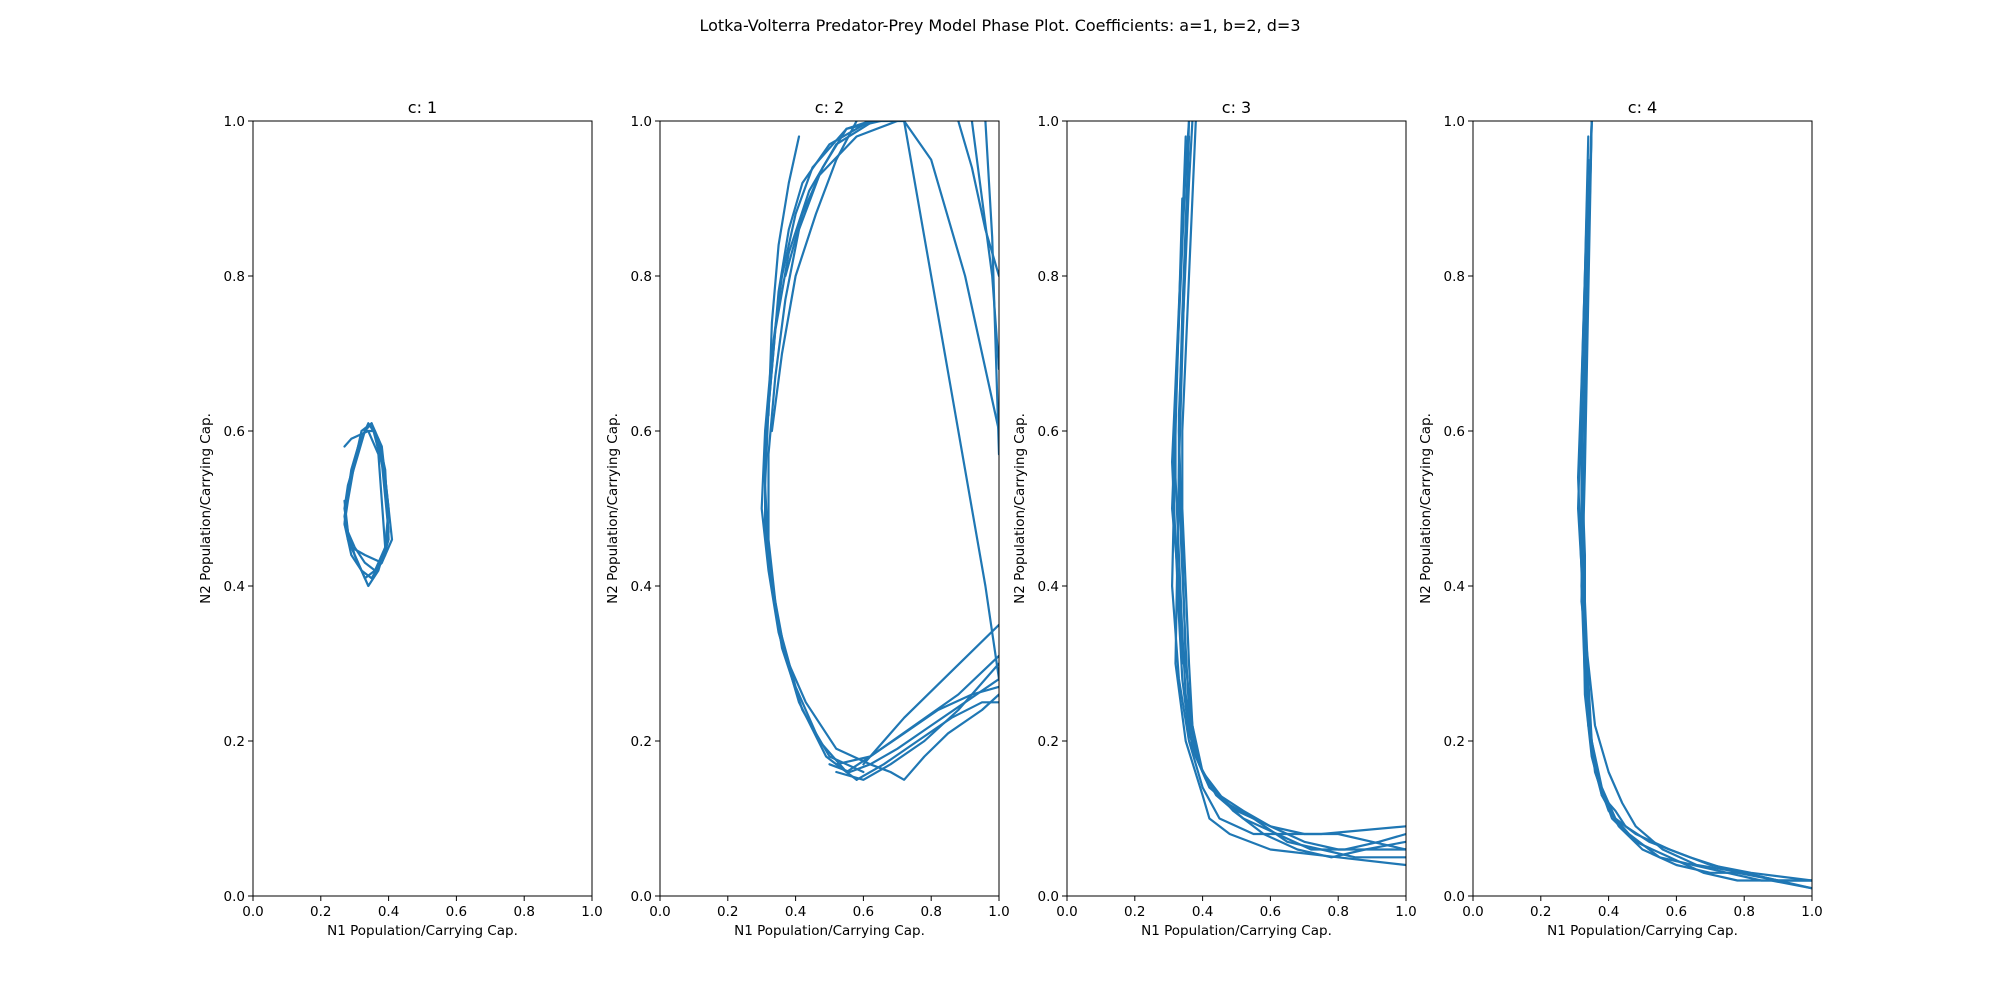 The image size is (2000, 1000). Describe the element at coordinates (1236, 107) in the screenshot. I see `panel-title: c: 3` at that location.